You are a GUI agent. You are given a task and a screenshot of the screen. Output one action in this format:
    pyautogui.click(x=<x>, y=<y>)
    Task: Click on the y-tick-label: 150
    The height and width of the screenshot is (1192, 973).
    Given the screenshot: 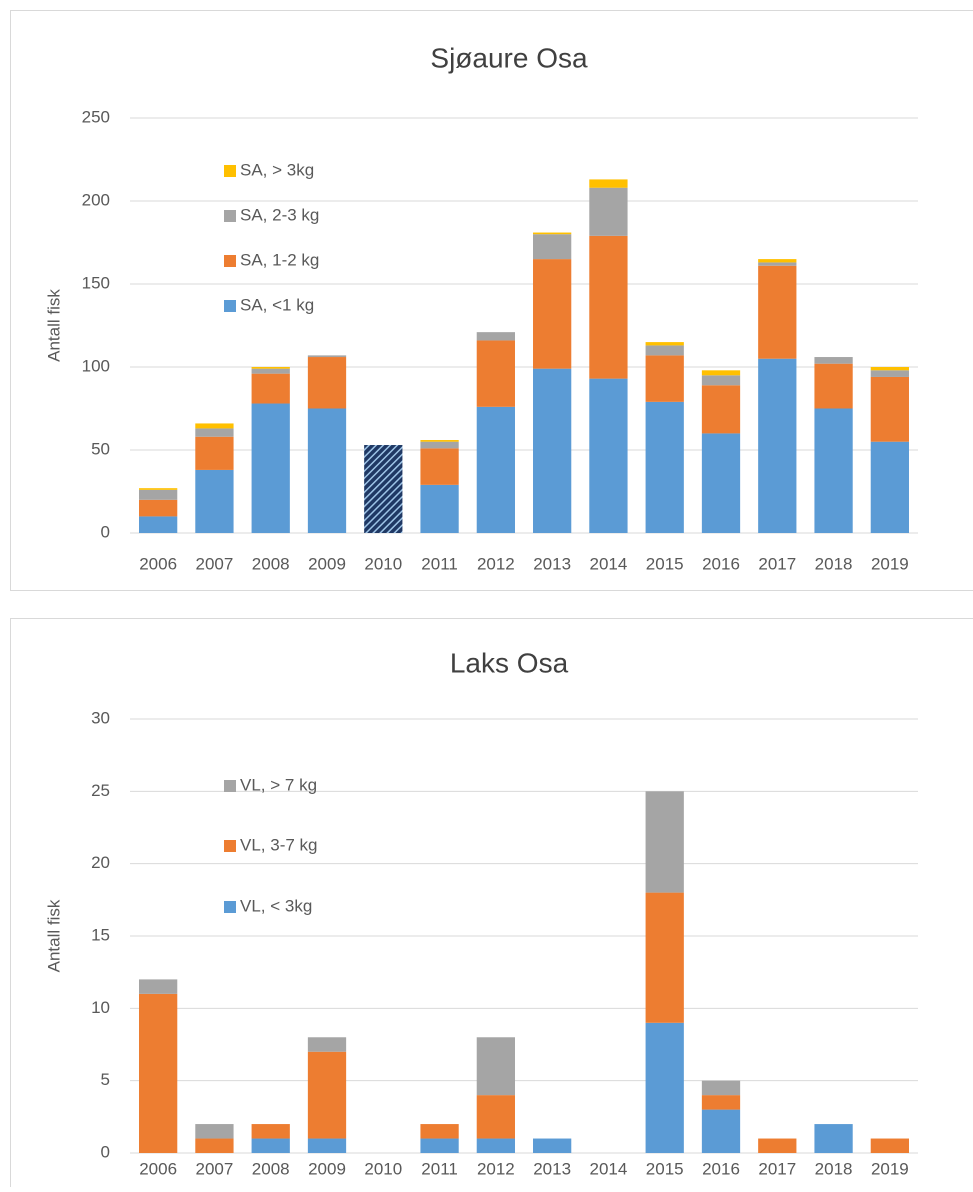 What is the action you would take?
    pyautogui.click(x=96, y=282)
    